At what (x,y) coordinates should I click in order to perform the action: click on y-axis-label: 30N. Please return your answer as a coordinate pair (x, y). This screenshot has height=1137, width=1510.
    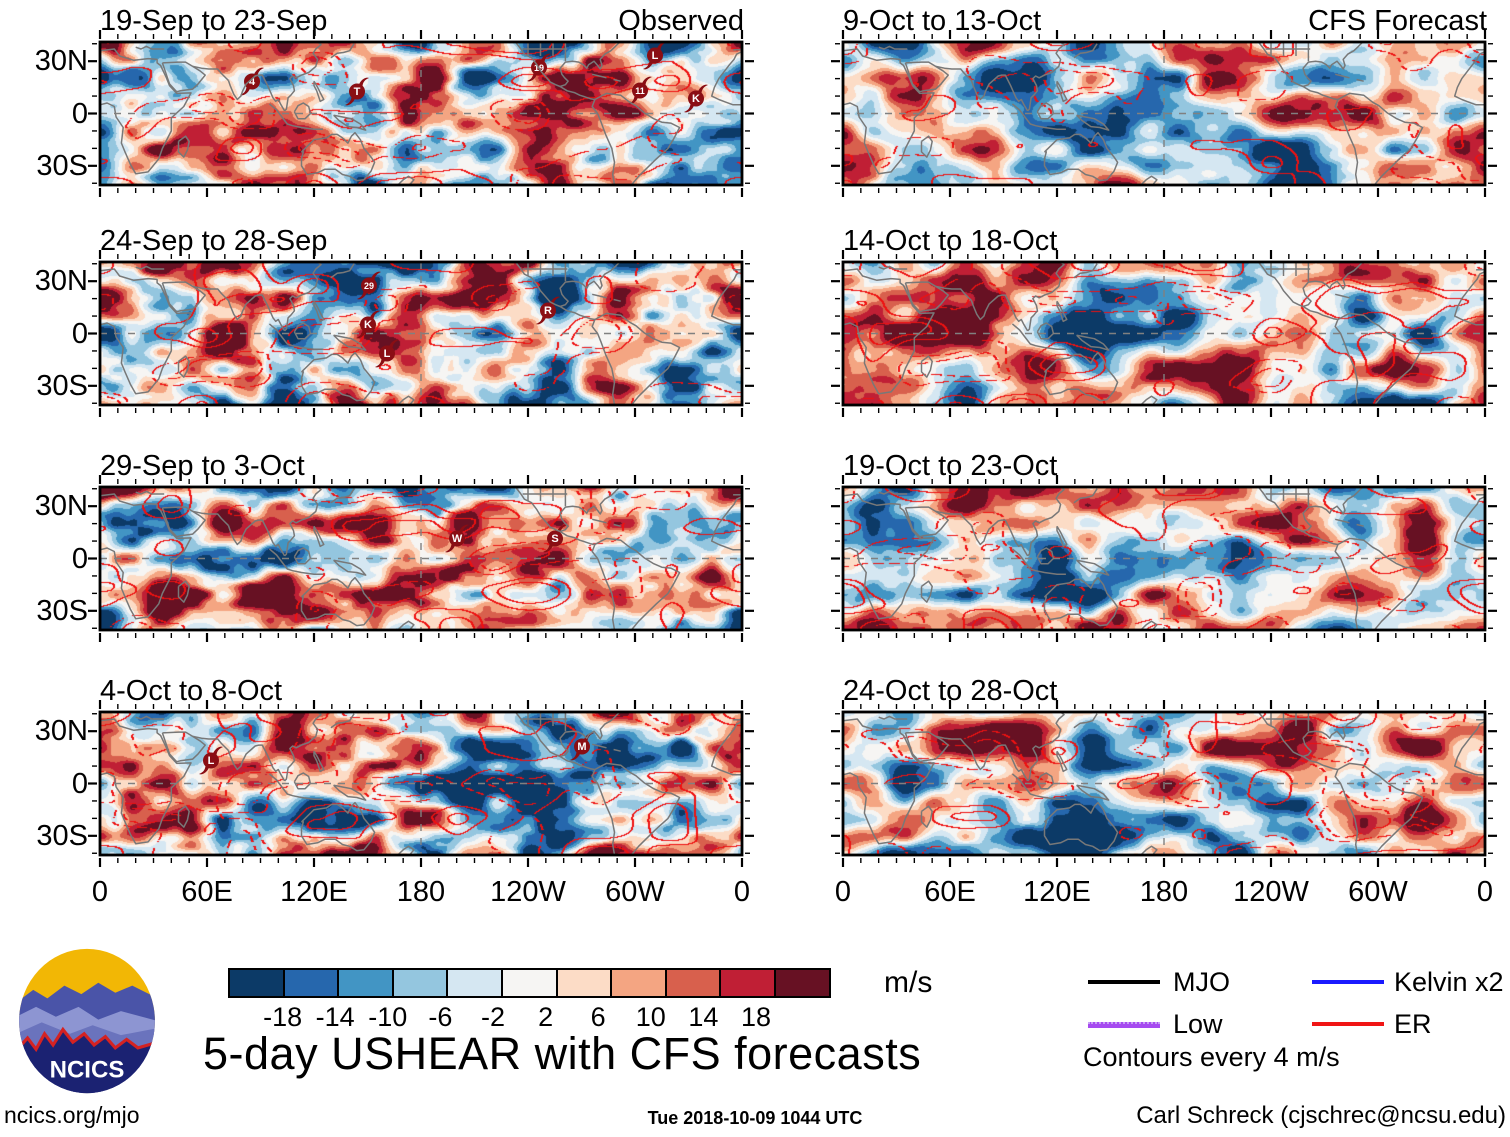
    Looking at the image, I should click on (61, 61).